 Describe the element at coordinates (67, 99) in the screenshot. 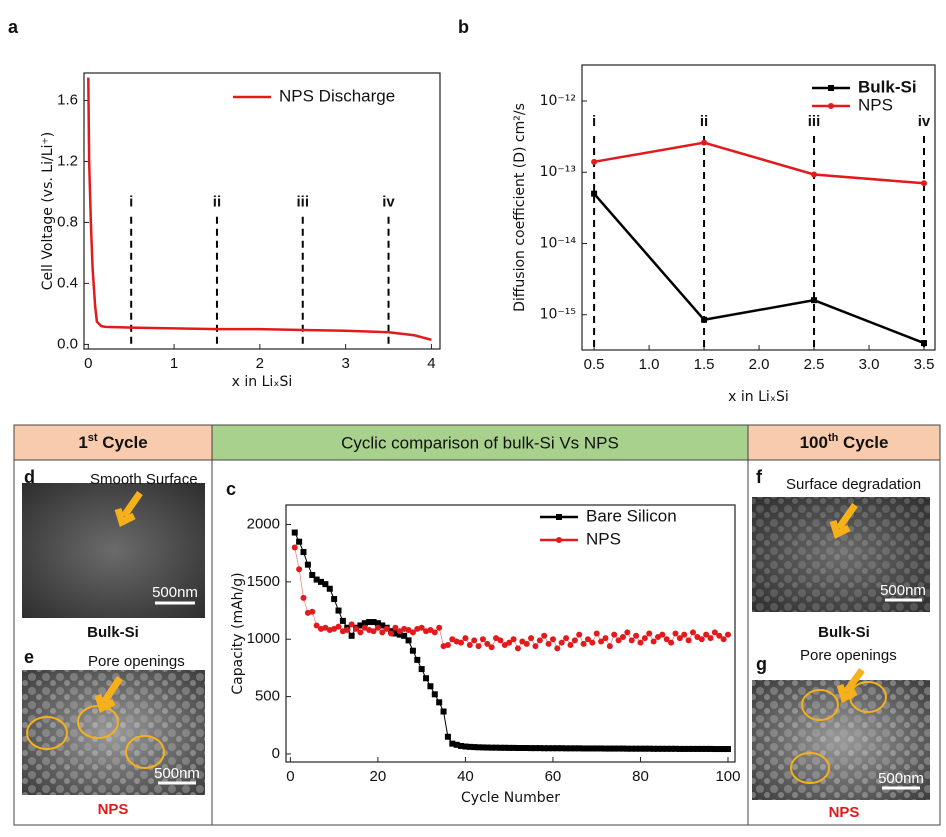

I see `y-tick-label: 1.6` at that location.